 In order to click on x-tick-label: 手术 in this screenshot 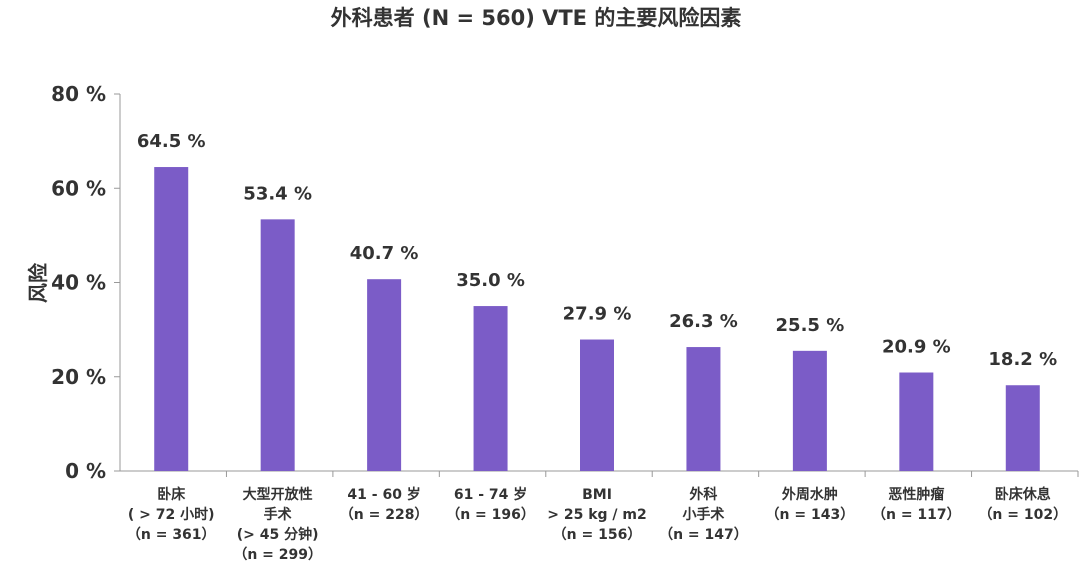, I will do `click(278, 514)`.